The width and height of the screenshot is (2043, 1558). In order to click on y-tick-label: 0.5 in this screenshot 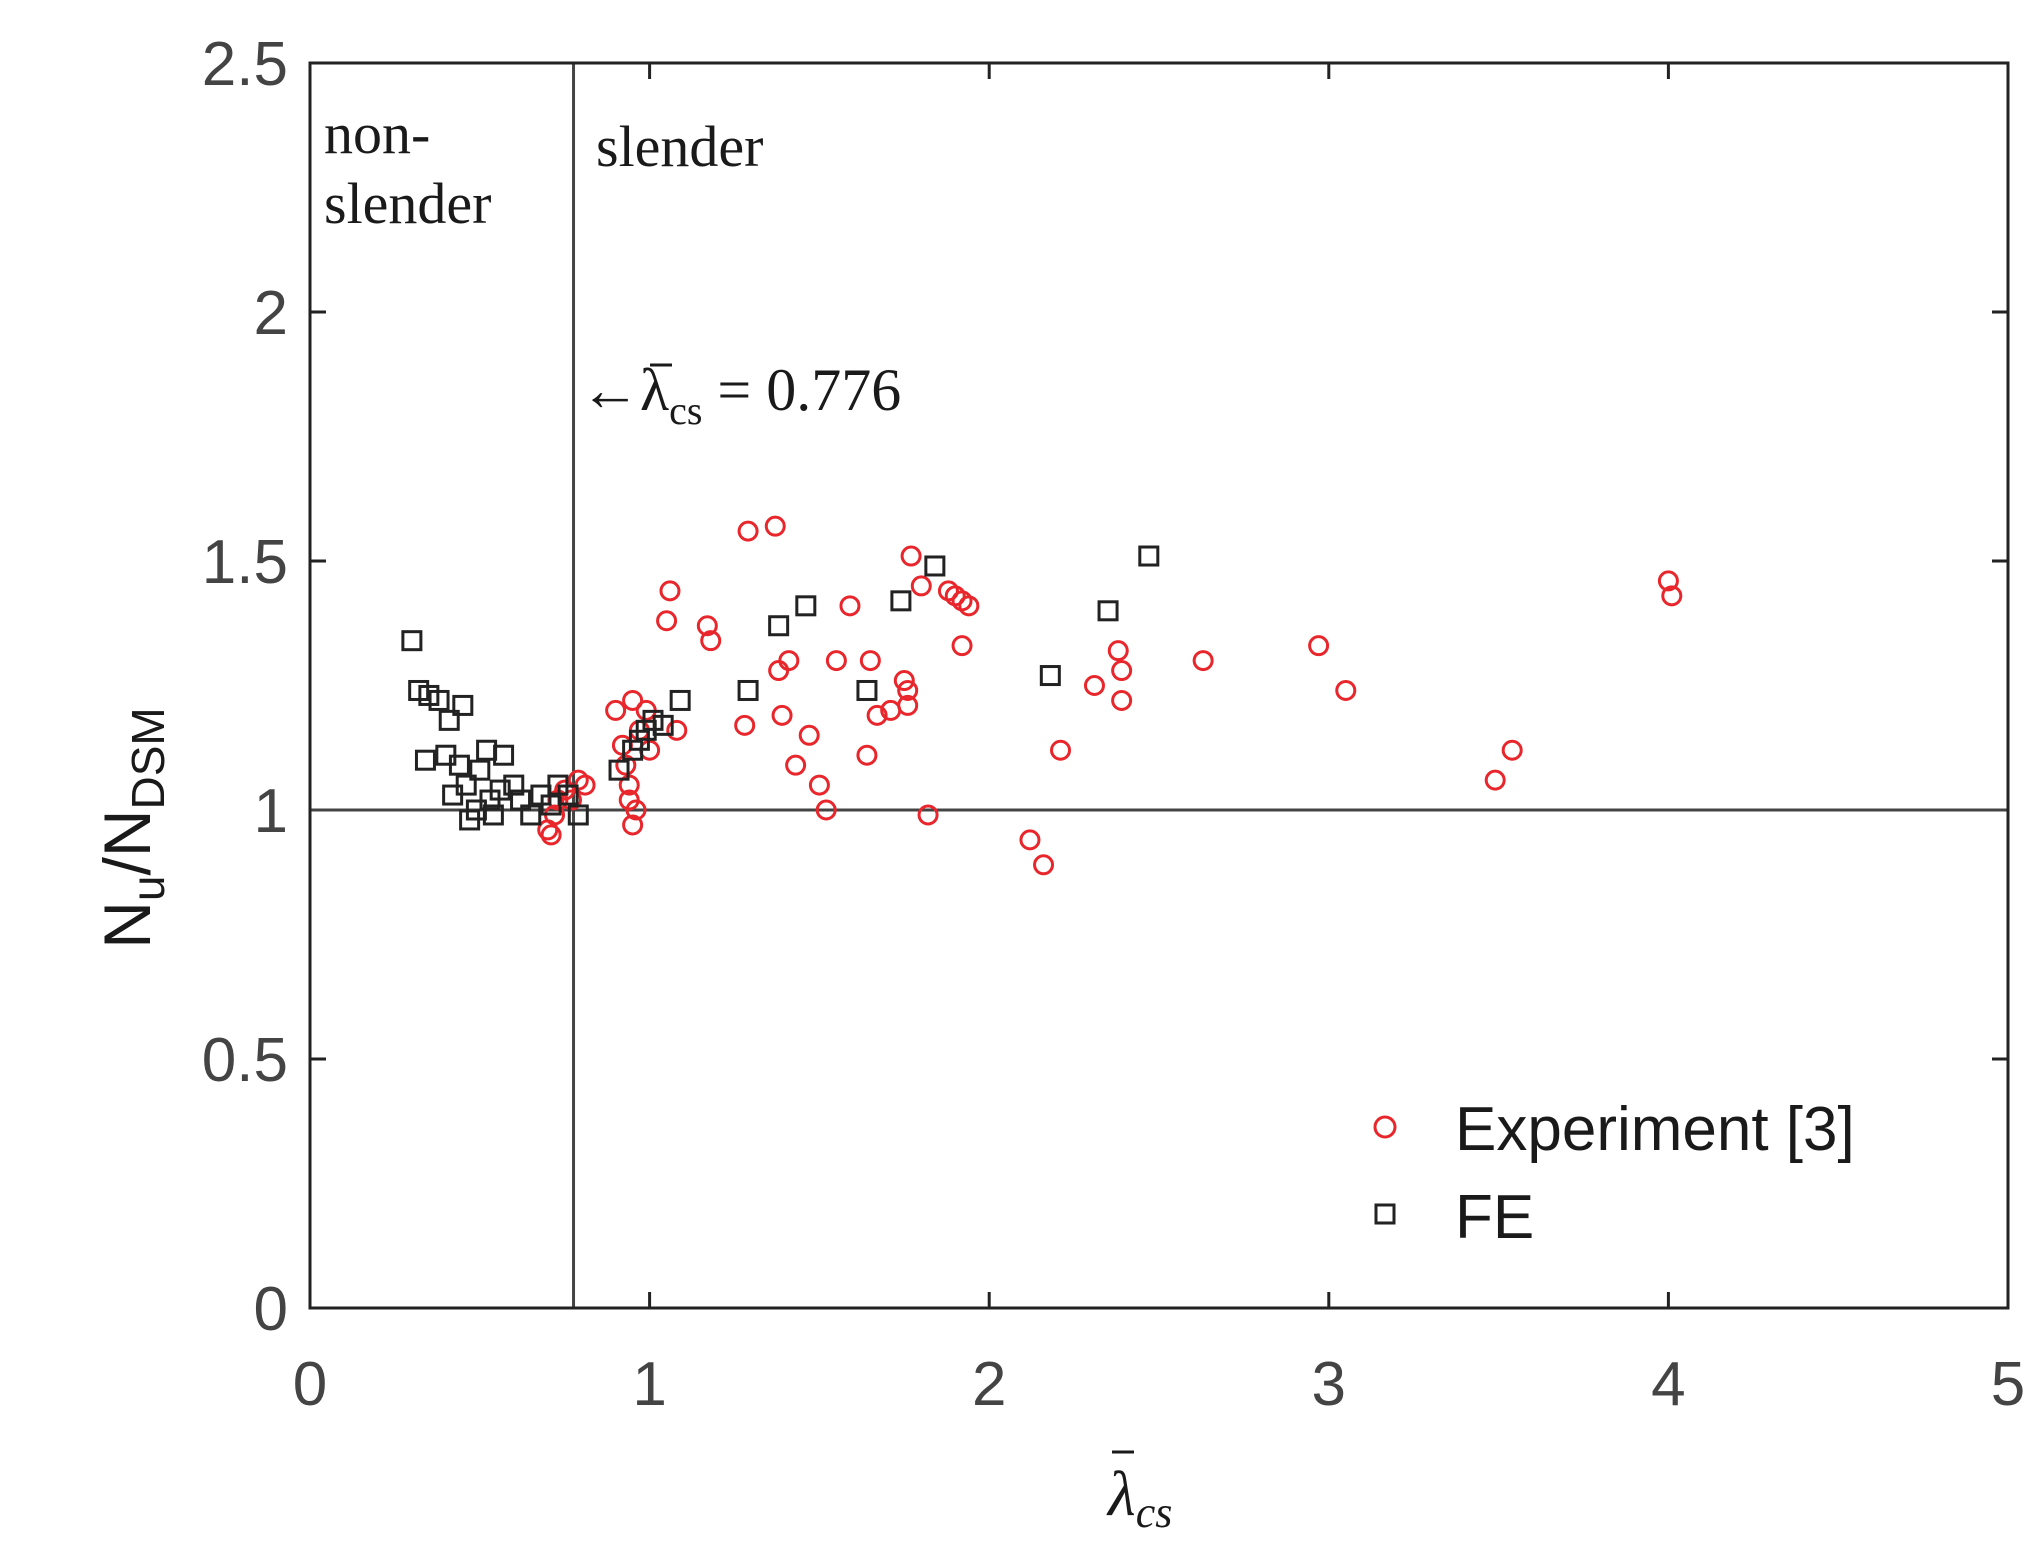, I will do `click(245, 1060)`.